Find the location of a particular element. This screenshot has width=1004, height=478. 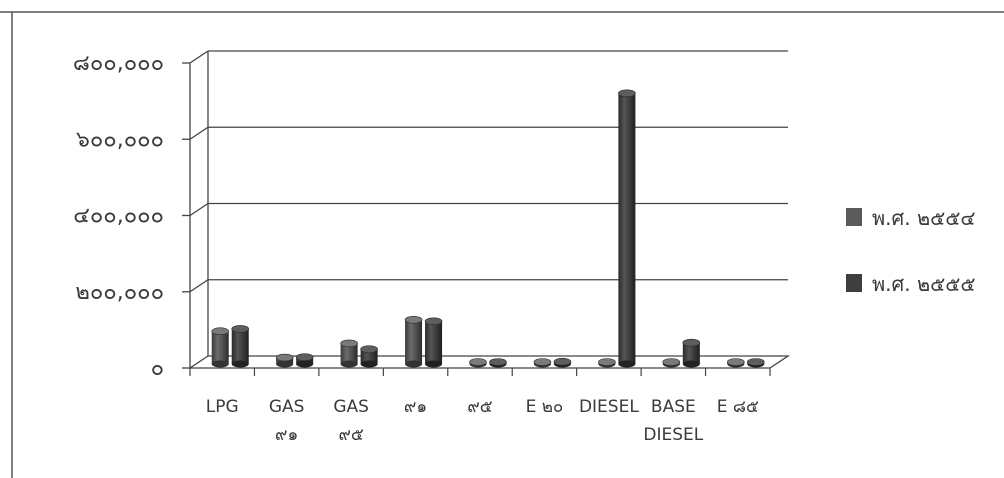

y-tick-label: ๐ is located at coordinates (157, 368).